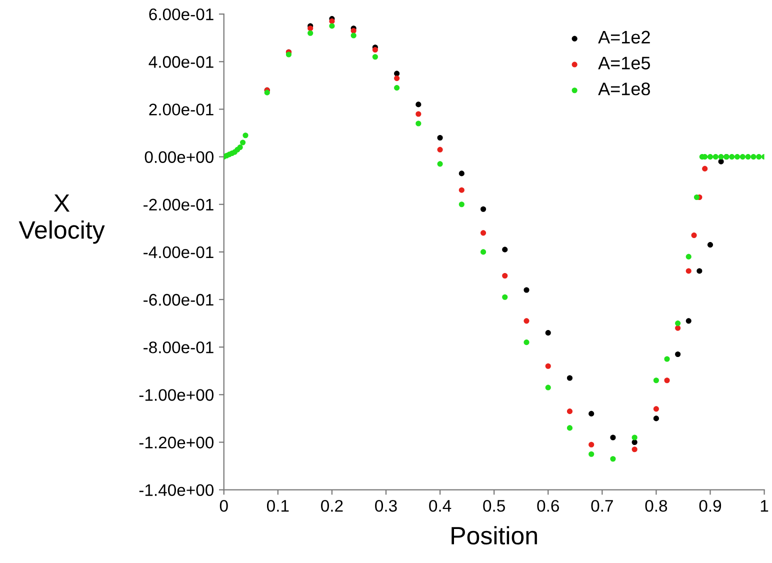  I want to click on x-tick-label: 0, so click(224, 506).